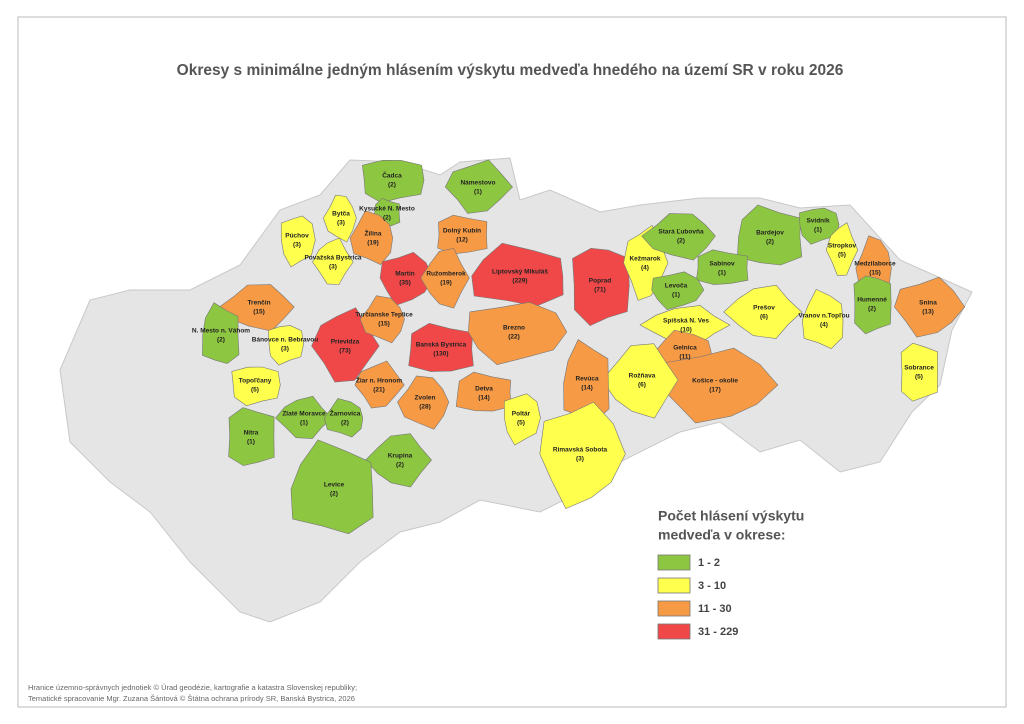  I want to click on district-name: Humenné, so click(872, 300).